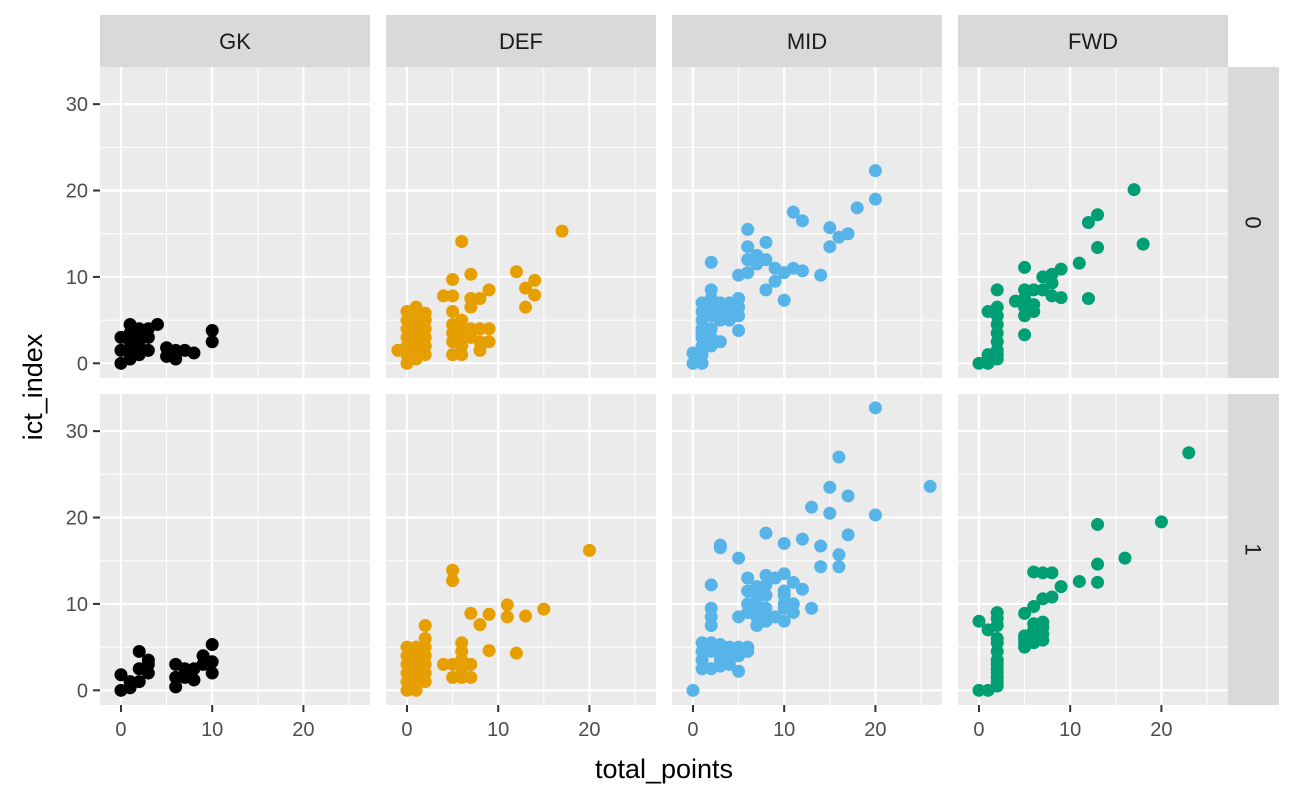 This screenshot has height=800, width=1296. I want to click on y-axis-title: ict_index, so click(33, 386).